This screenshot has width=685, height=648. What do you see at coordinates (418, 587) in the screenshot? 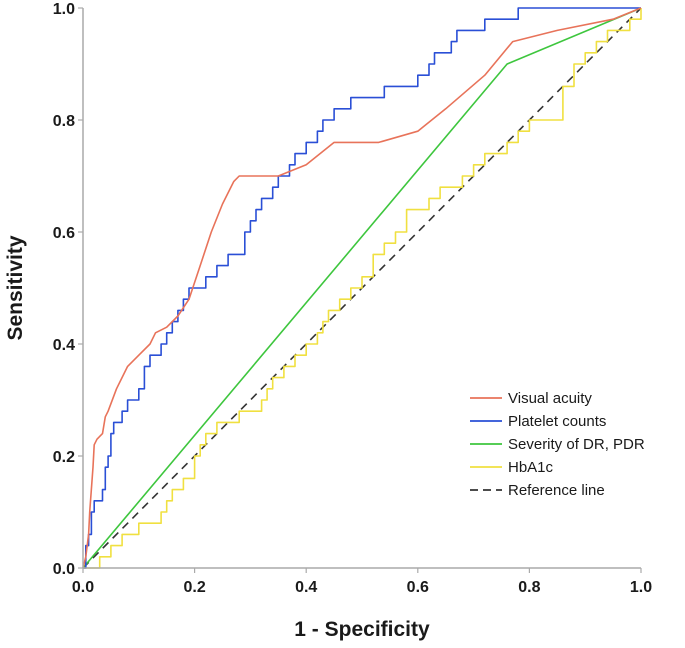
I see `x-tick-label: 0.6` at bounding box center [418, 587].